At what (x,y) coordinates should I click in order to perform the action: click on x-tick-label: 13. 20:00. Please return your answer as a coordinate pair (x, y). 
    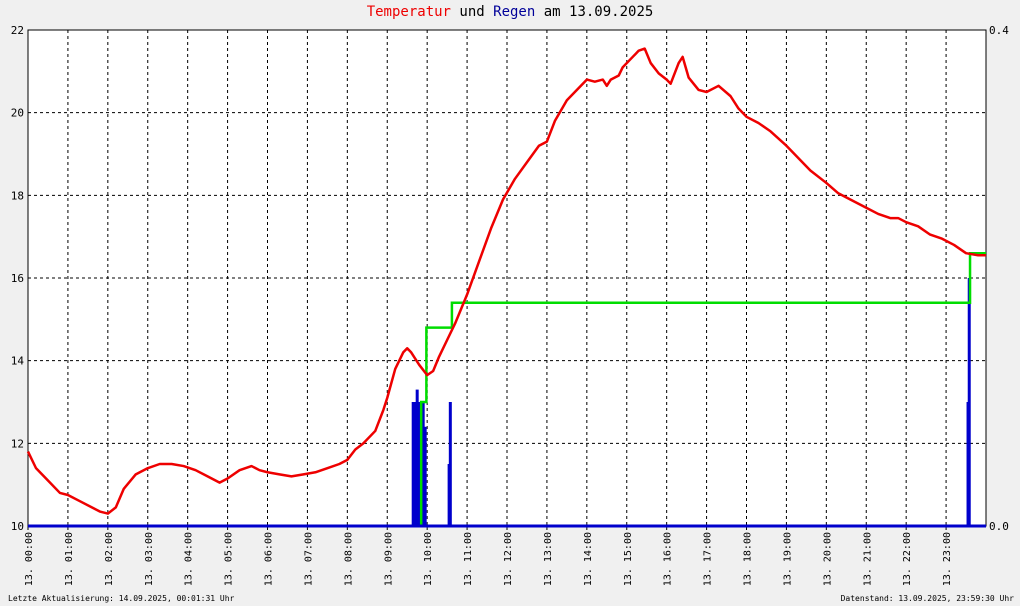
    Looking at the image, I should click on (827, 559).